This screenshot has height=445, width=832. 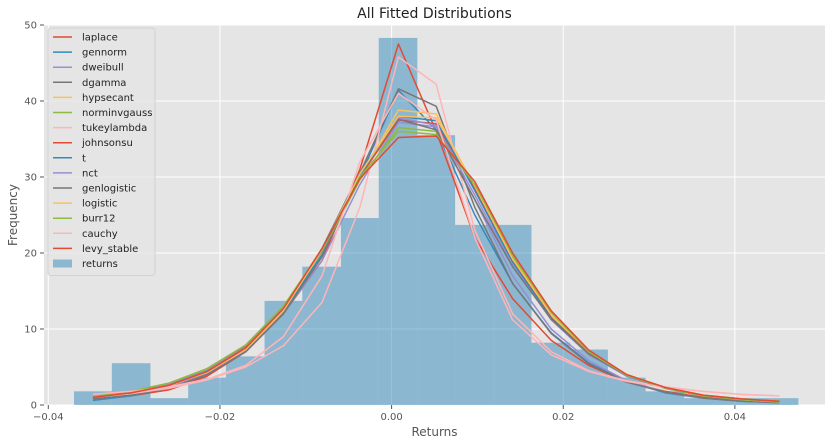 What do you see at coordinates (99, 204) in the screenshot?
I see `legend-label: logistic` at bounding box center [99, 204].